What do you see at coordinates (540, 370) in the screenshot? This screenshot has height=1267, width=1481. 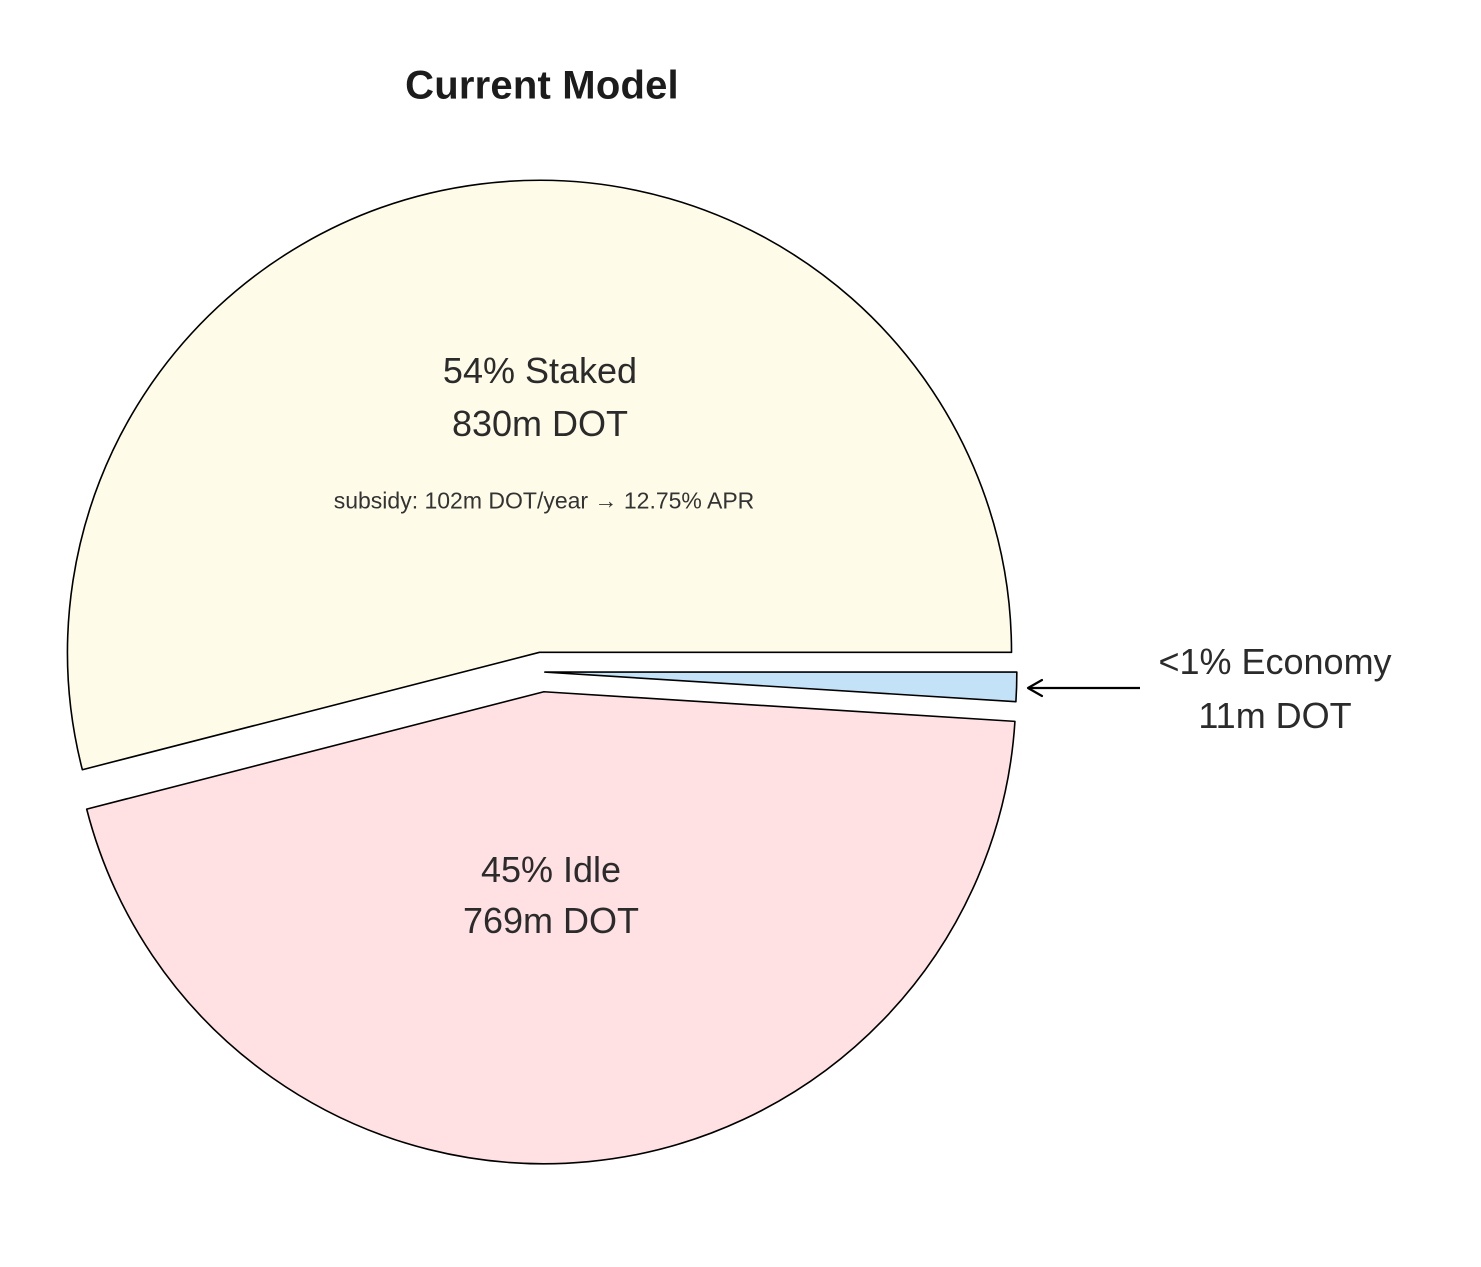 I see `staked-slice-percent-label: 54% Staked` at bounding box center [540, 370].